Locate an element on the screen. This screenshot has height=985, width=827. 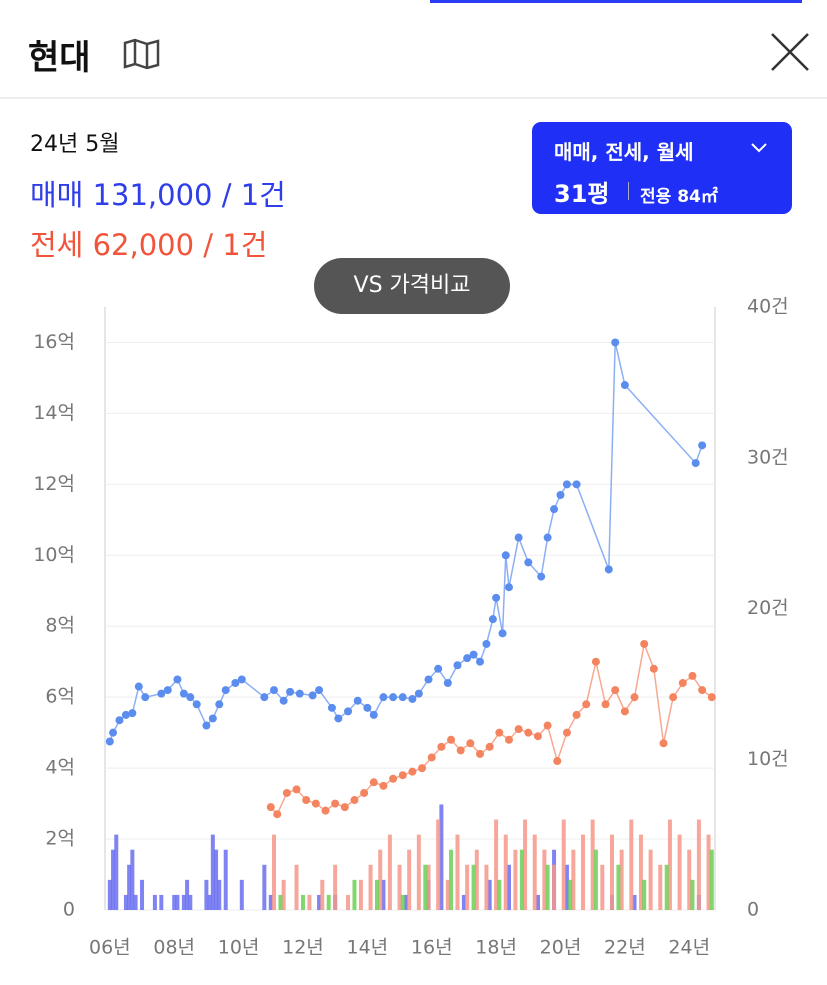
x-tick-label: 14년 is located at coordinates (368, 948).